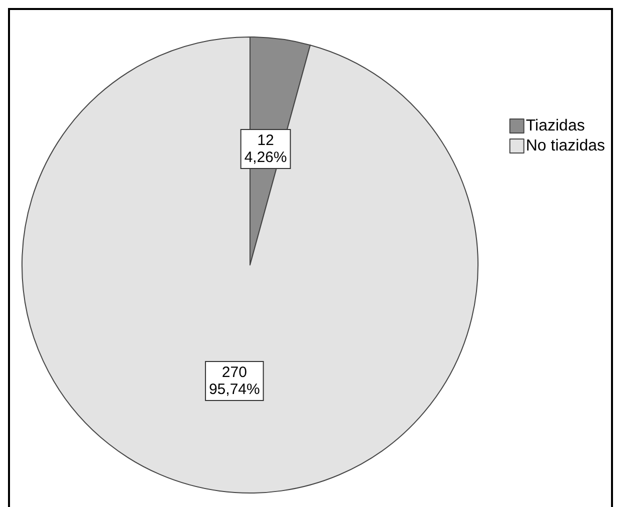 Image resolution: width=624 pixels, height=507 pixels. Describe the element at coordinates (566, 146) in the screenshot. I see `legend-label: No tiazidas` at that location.